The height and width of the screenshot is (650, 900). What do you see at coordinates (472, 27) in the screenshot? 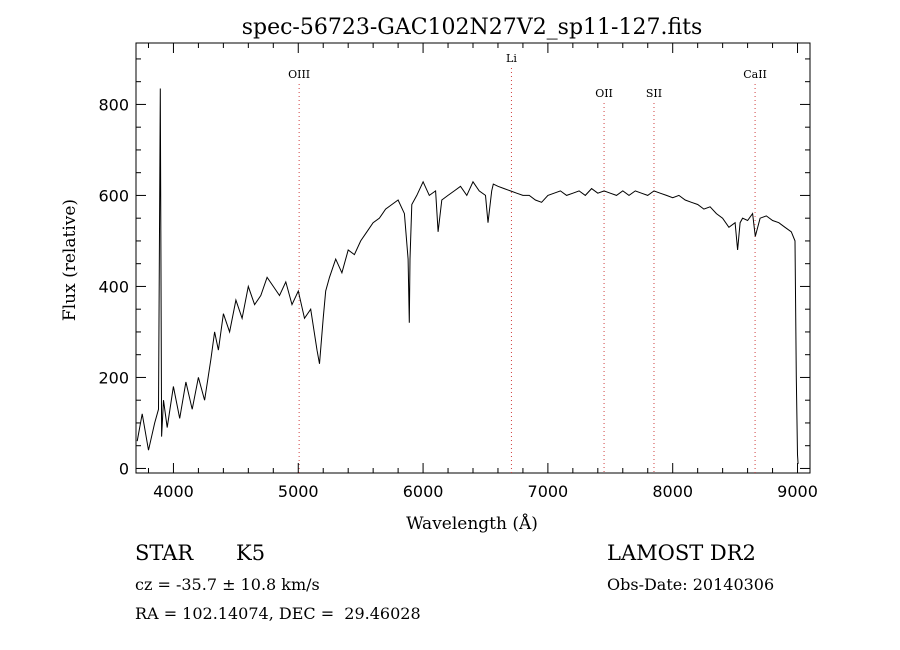
I see `chart-title: spec-56723-GAC102N27V2_sp11-127.fits` at bounding box center [472, 27].